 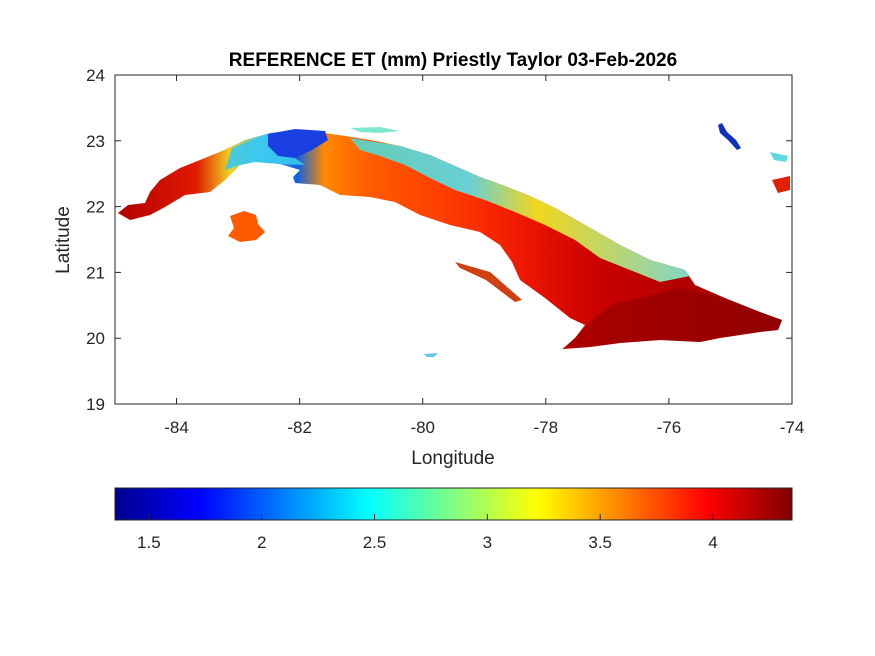 I want to click on y-tick-label: 22, so click(x=95, y=207).